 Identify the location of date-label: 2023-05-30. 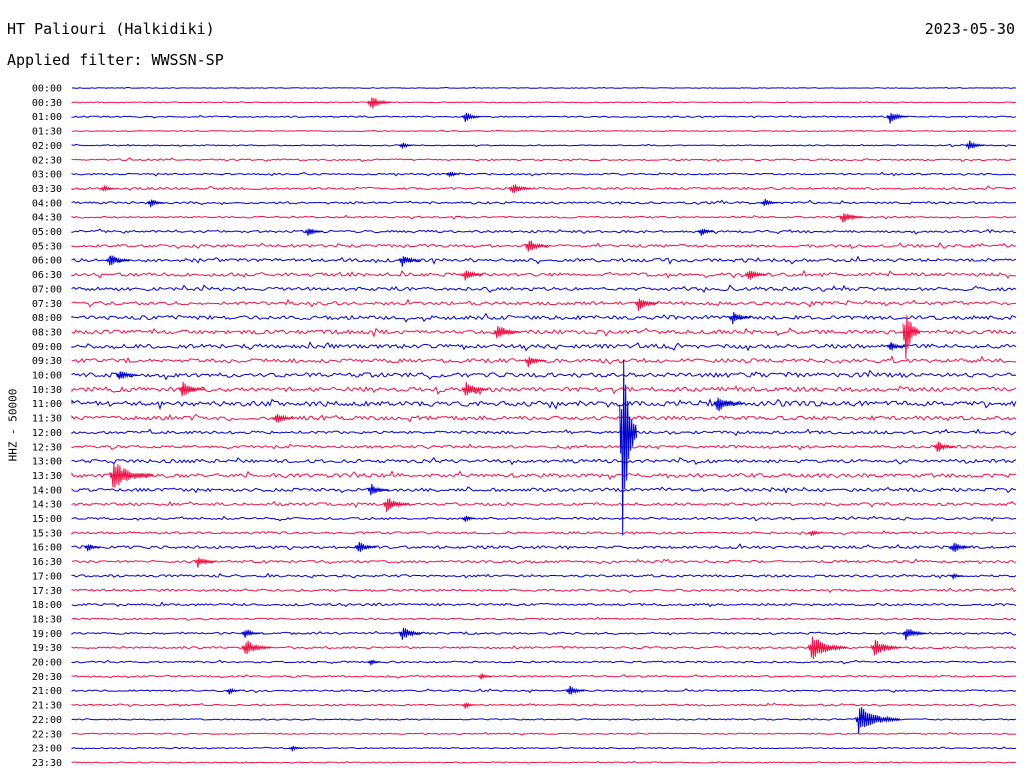
(969, 29).